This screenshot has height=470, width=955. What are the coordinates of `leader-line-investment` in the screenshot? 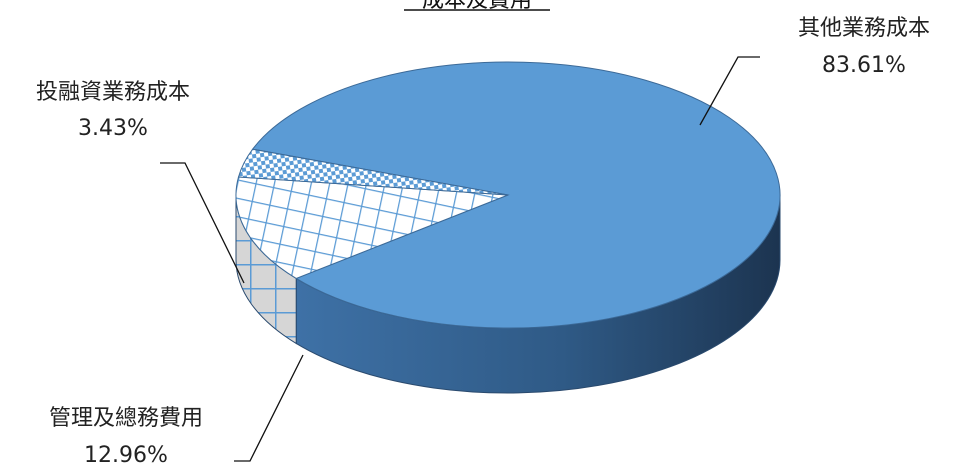 It's located at (202, 223).